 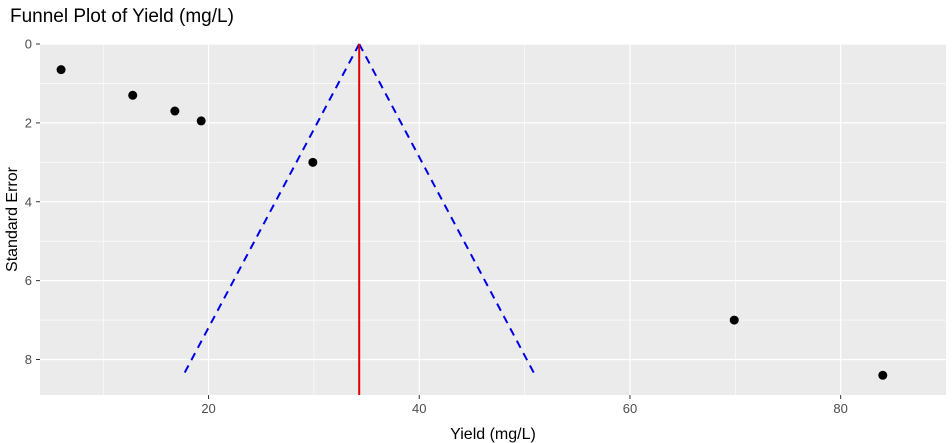 What do you see at coordinates (208, 408) in the screenshot?
I see `x-tick-label: 20` at bounding box center [208, 408].